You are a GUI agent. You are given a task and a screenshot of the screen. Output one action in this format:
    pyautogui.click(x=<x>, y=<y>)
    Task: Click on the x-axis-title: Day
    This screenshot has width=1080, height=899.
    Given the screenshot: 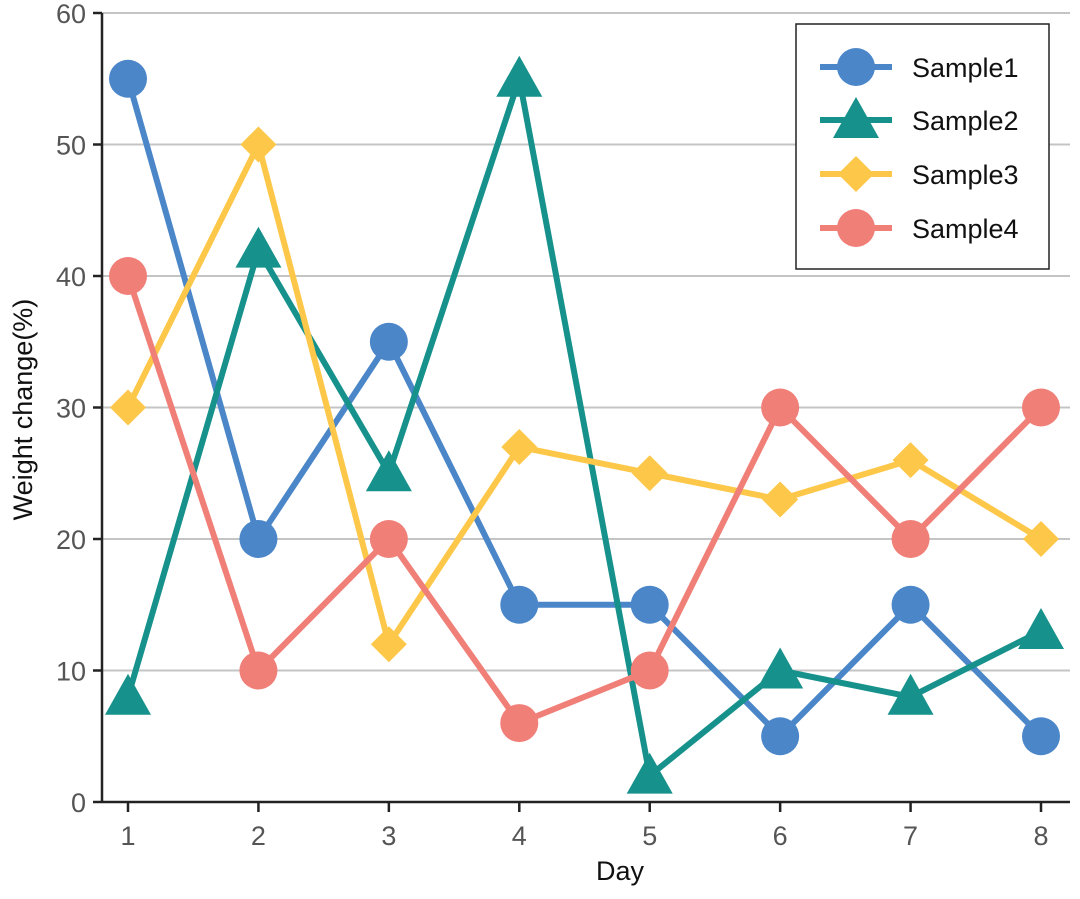 What is the action you would take?
    pyautogui.click(x=620, y=871)
    